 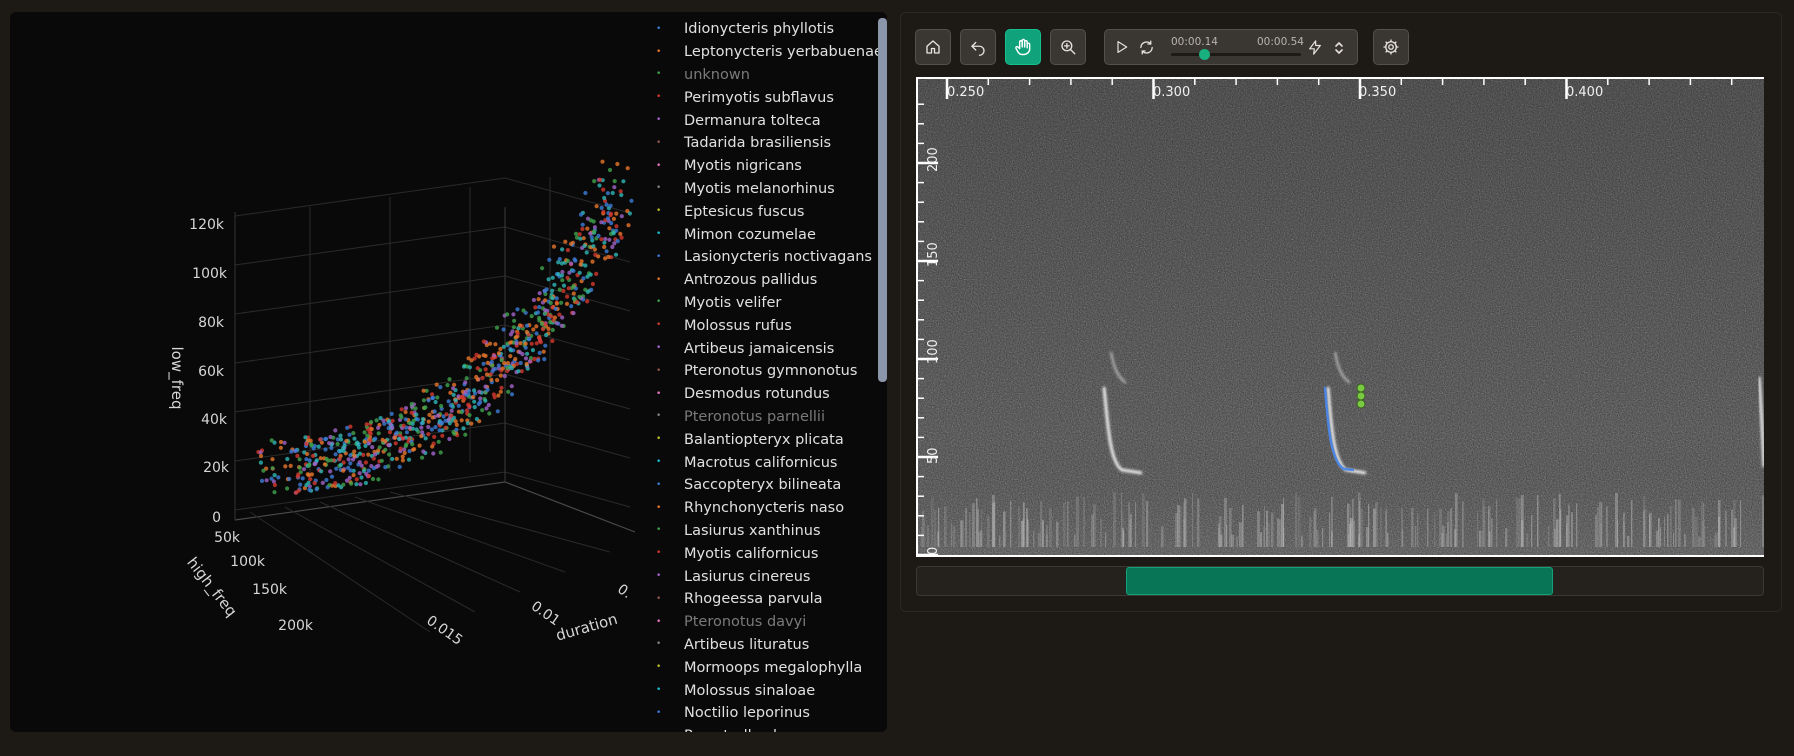 I want to click on time-tick-0.250: 0.250, so click(x=965, y=92).